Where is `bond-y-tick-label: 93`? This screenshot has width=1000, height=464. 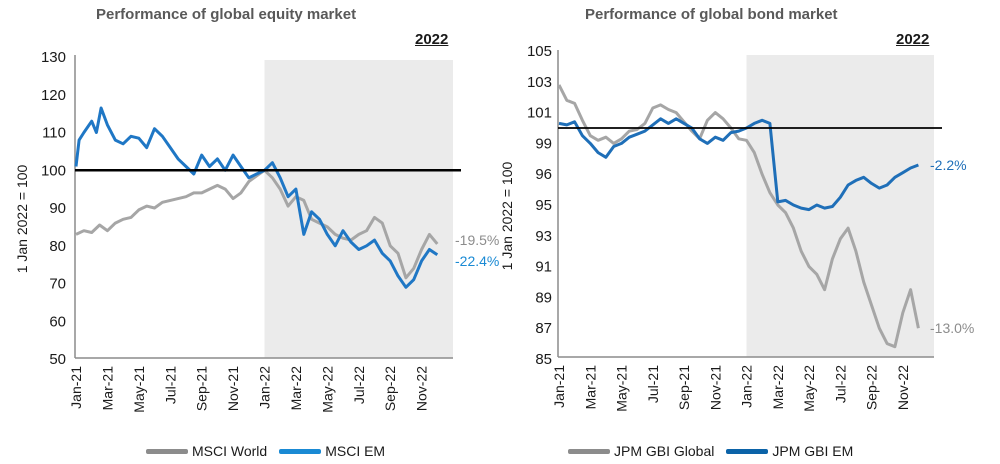
bond-y-tick-label: 93 is located at coordinates (543, 236).